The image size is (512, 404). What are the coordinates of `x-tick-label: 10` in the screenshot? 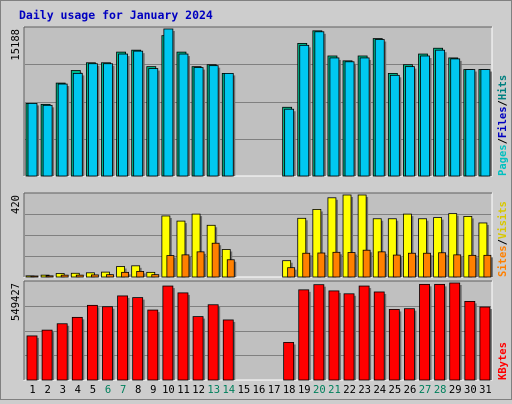 It's located at (168, 390).